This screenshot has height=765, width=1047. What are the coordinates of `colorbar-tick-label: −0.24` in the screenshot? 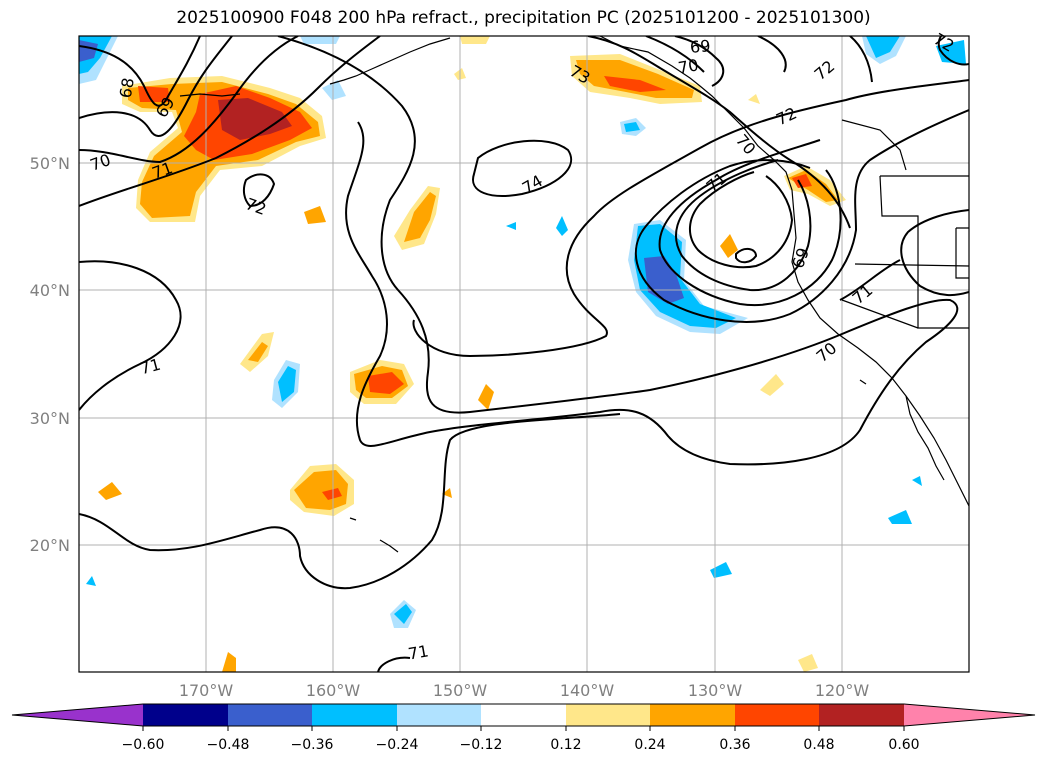 It's located at (397, 745).